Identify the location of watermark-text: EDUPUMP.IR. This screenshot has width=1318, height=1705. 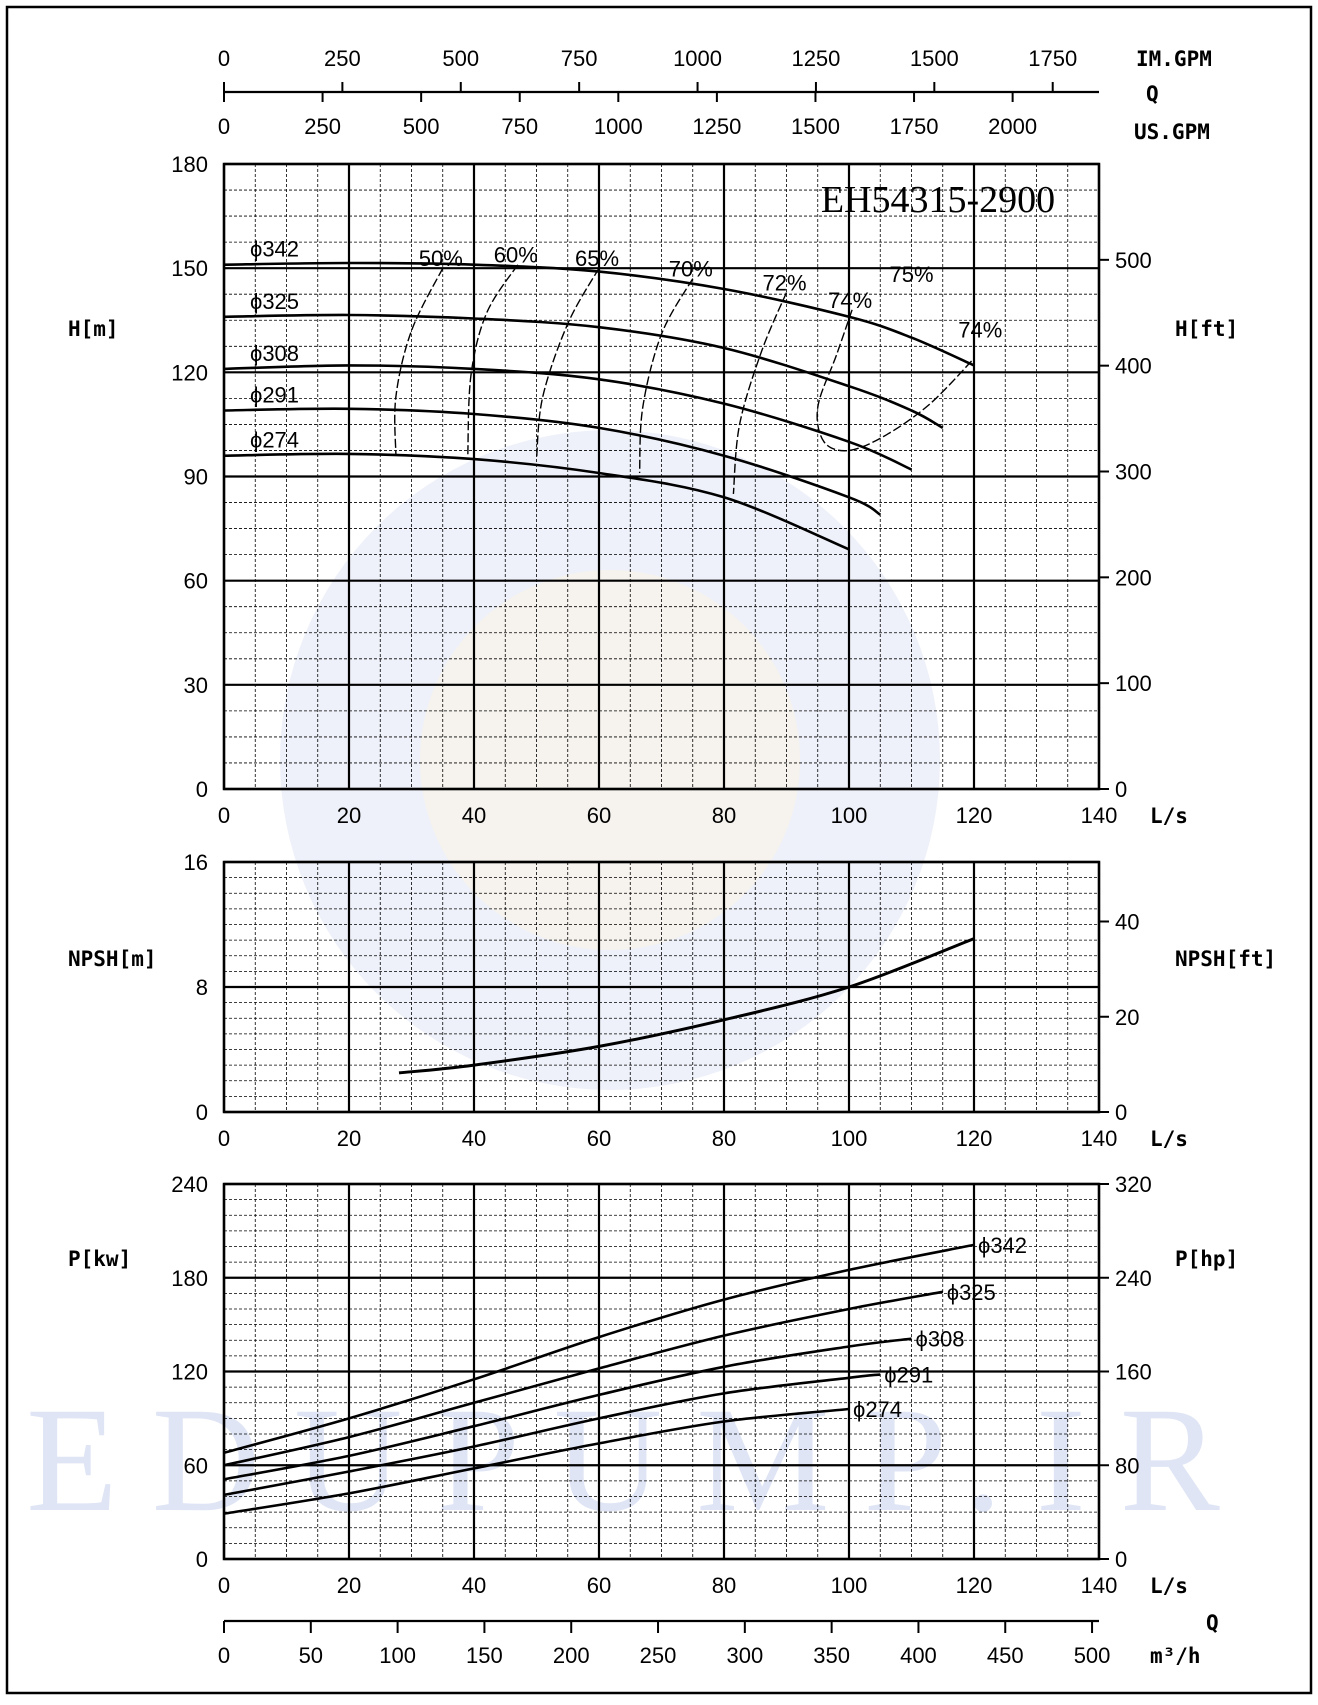
(640, 1460).